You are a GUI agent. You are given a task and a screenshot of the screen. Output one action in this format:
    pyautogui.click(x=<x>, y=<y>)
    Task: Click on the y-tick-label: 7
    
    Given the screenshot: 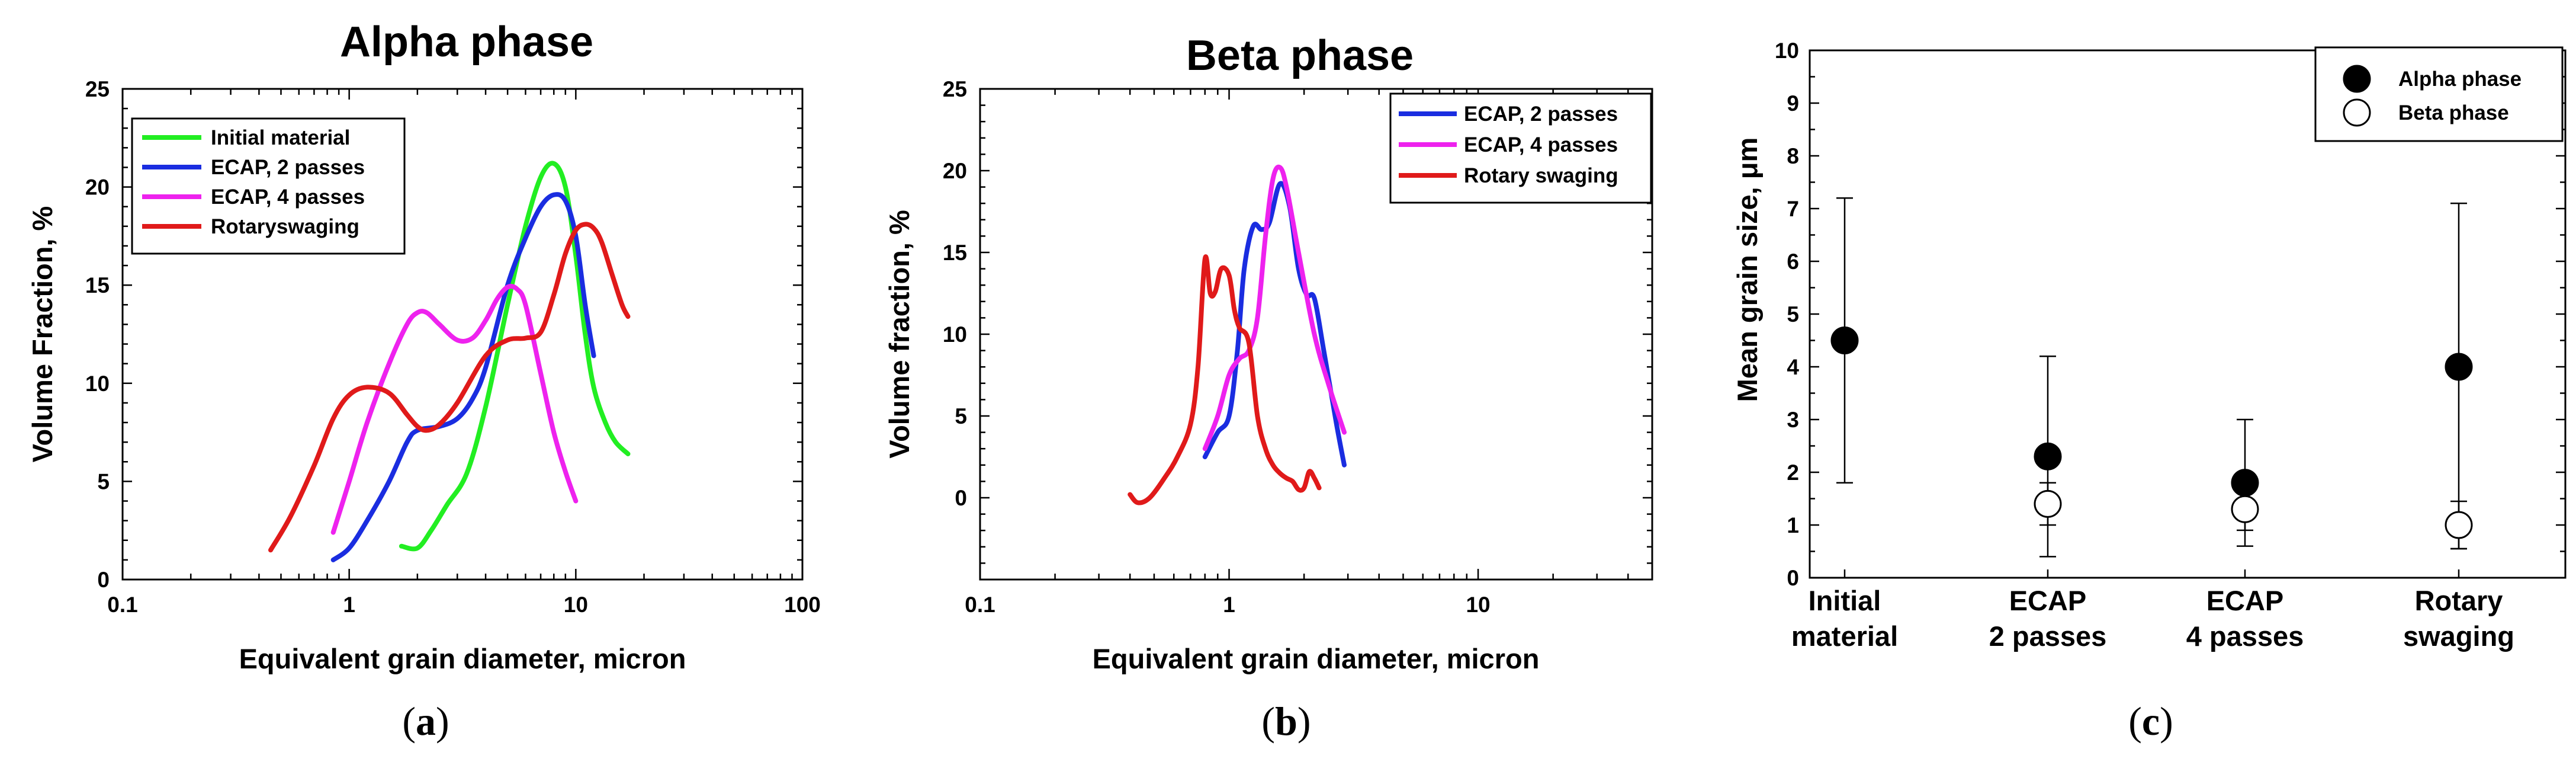 What is the action you would take?
    pyautogui.click(x=1793, y=209)
    